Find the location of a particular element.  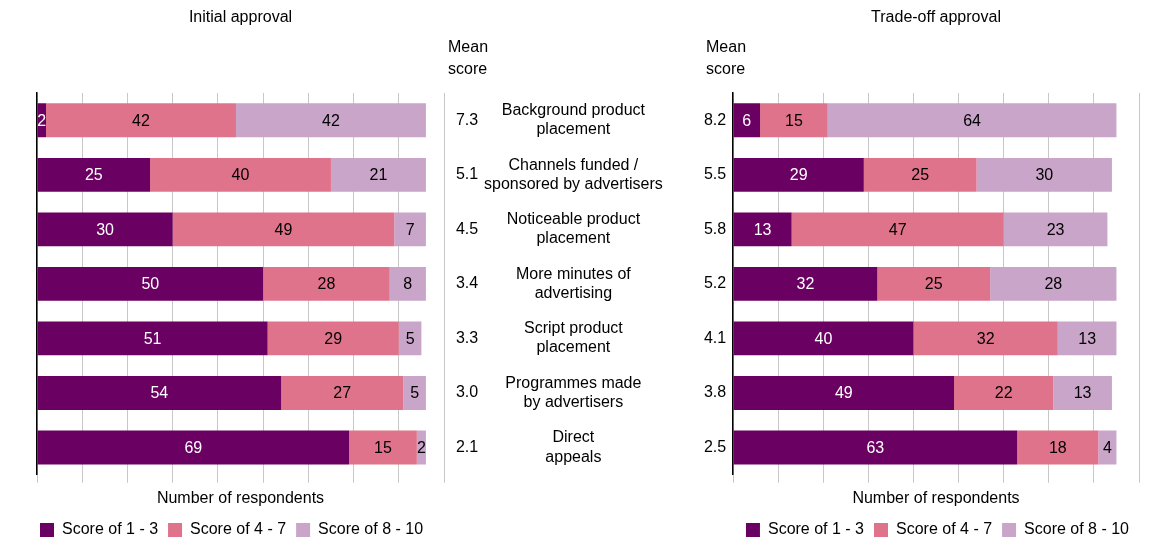

text: 3.8 is located at coordinates (715, 392).